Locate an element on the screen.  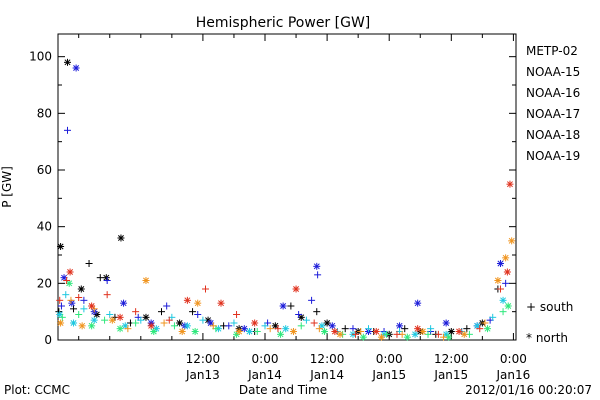
y-tick-label: 60 is located at coordinates (44, 170).